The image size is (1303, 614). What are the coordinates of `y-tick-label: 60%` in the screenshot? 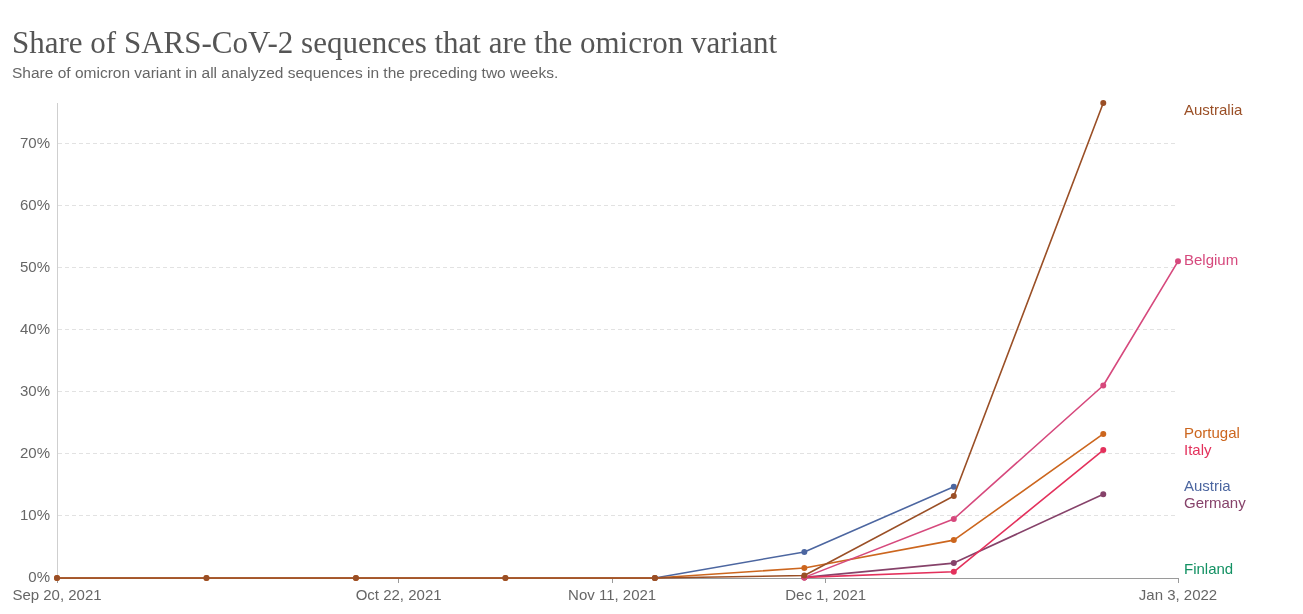 It's located at (34, 204).